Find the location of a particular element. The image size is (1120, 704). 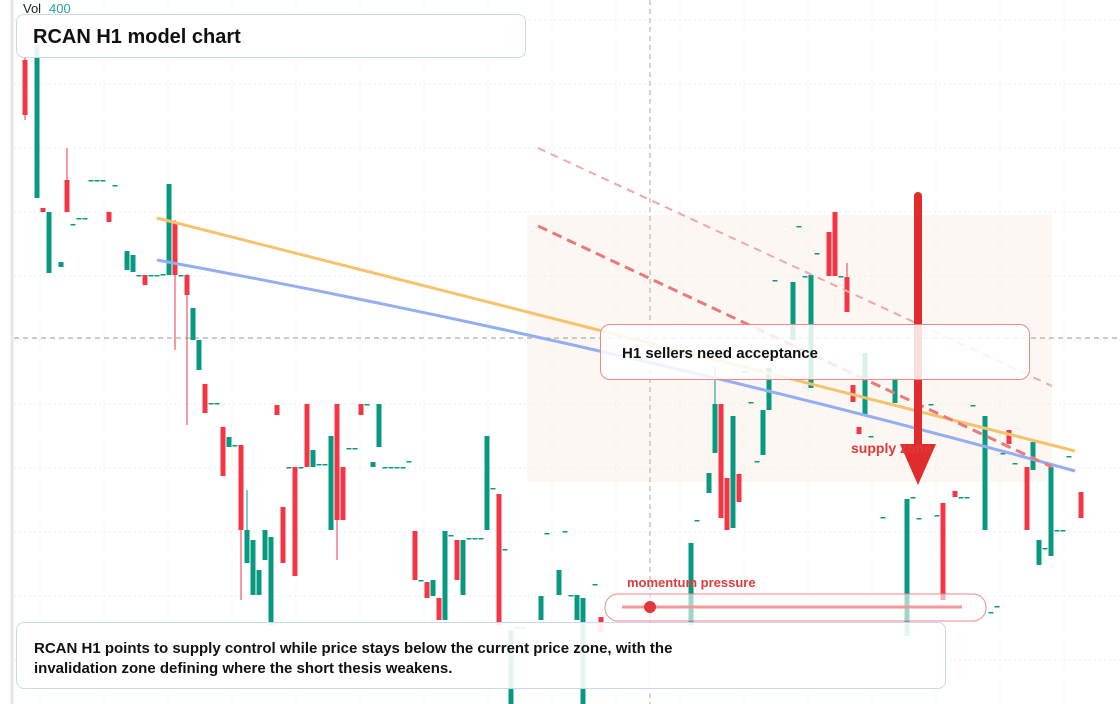

momentum-label: momentum pressure is located at coordinates (691, 582).